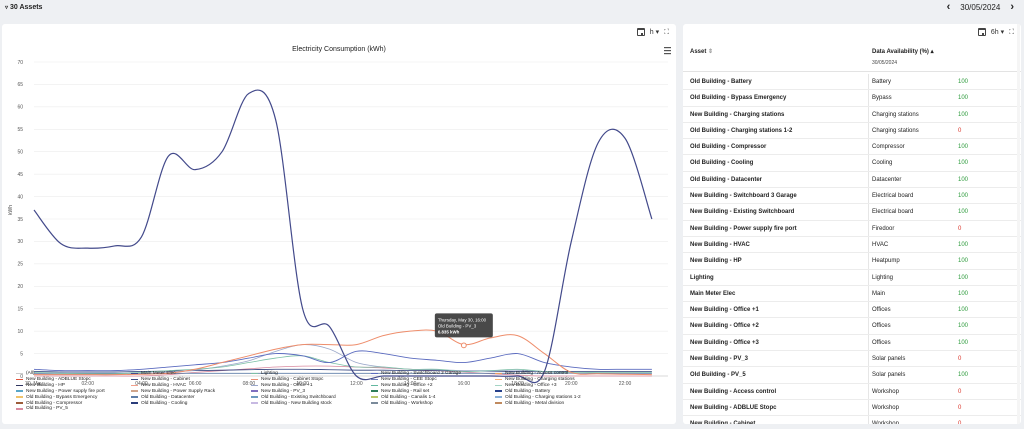  I want to click on legend-item: Old Building - Compressor, so click(49, 403).